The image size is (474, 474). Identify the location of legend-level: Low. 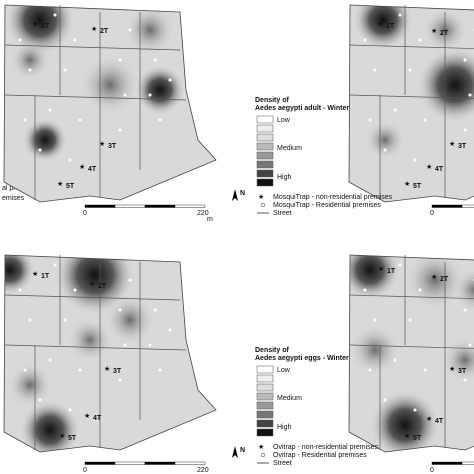
(284, 370).